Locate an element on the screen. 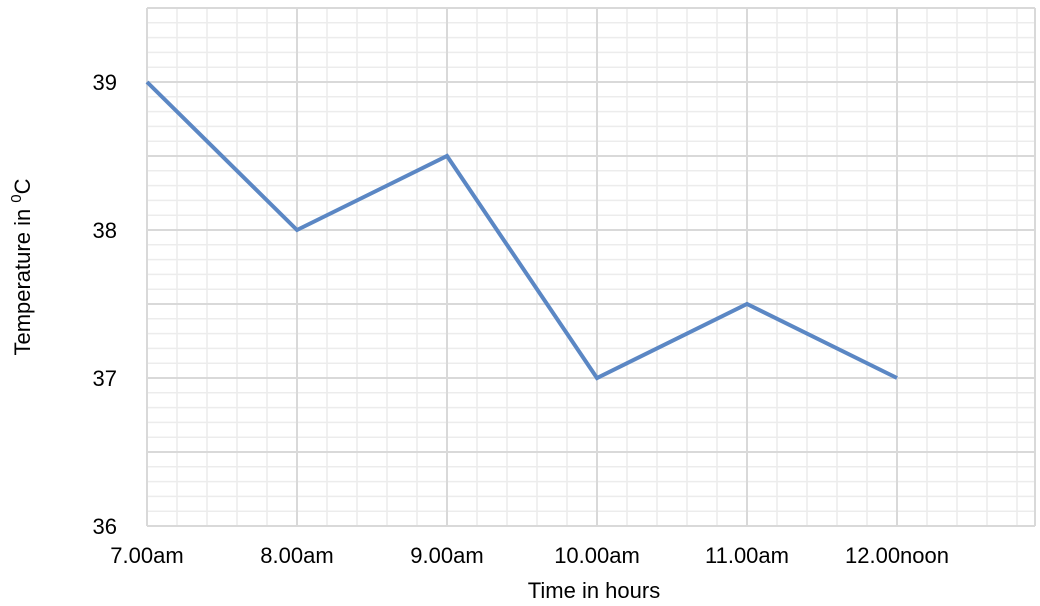  y-axis-title-superscript: 0 is located at coordinates (16, 198).